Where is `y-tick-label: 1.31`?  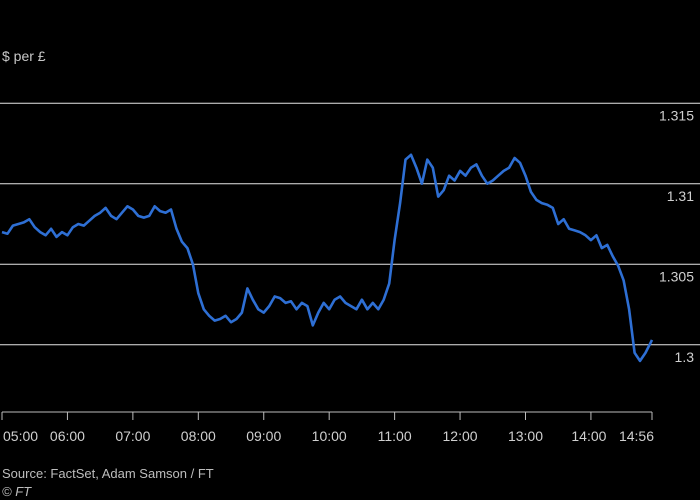
y-tick-label: 1.31 is located at coordinates (680, 196).